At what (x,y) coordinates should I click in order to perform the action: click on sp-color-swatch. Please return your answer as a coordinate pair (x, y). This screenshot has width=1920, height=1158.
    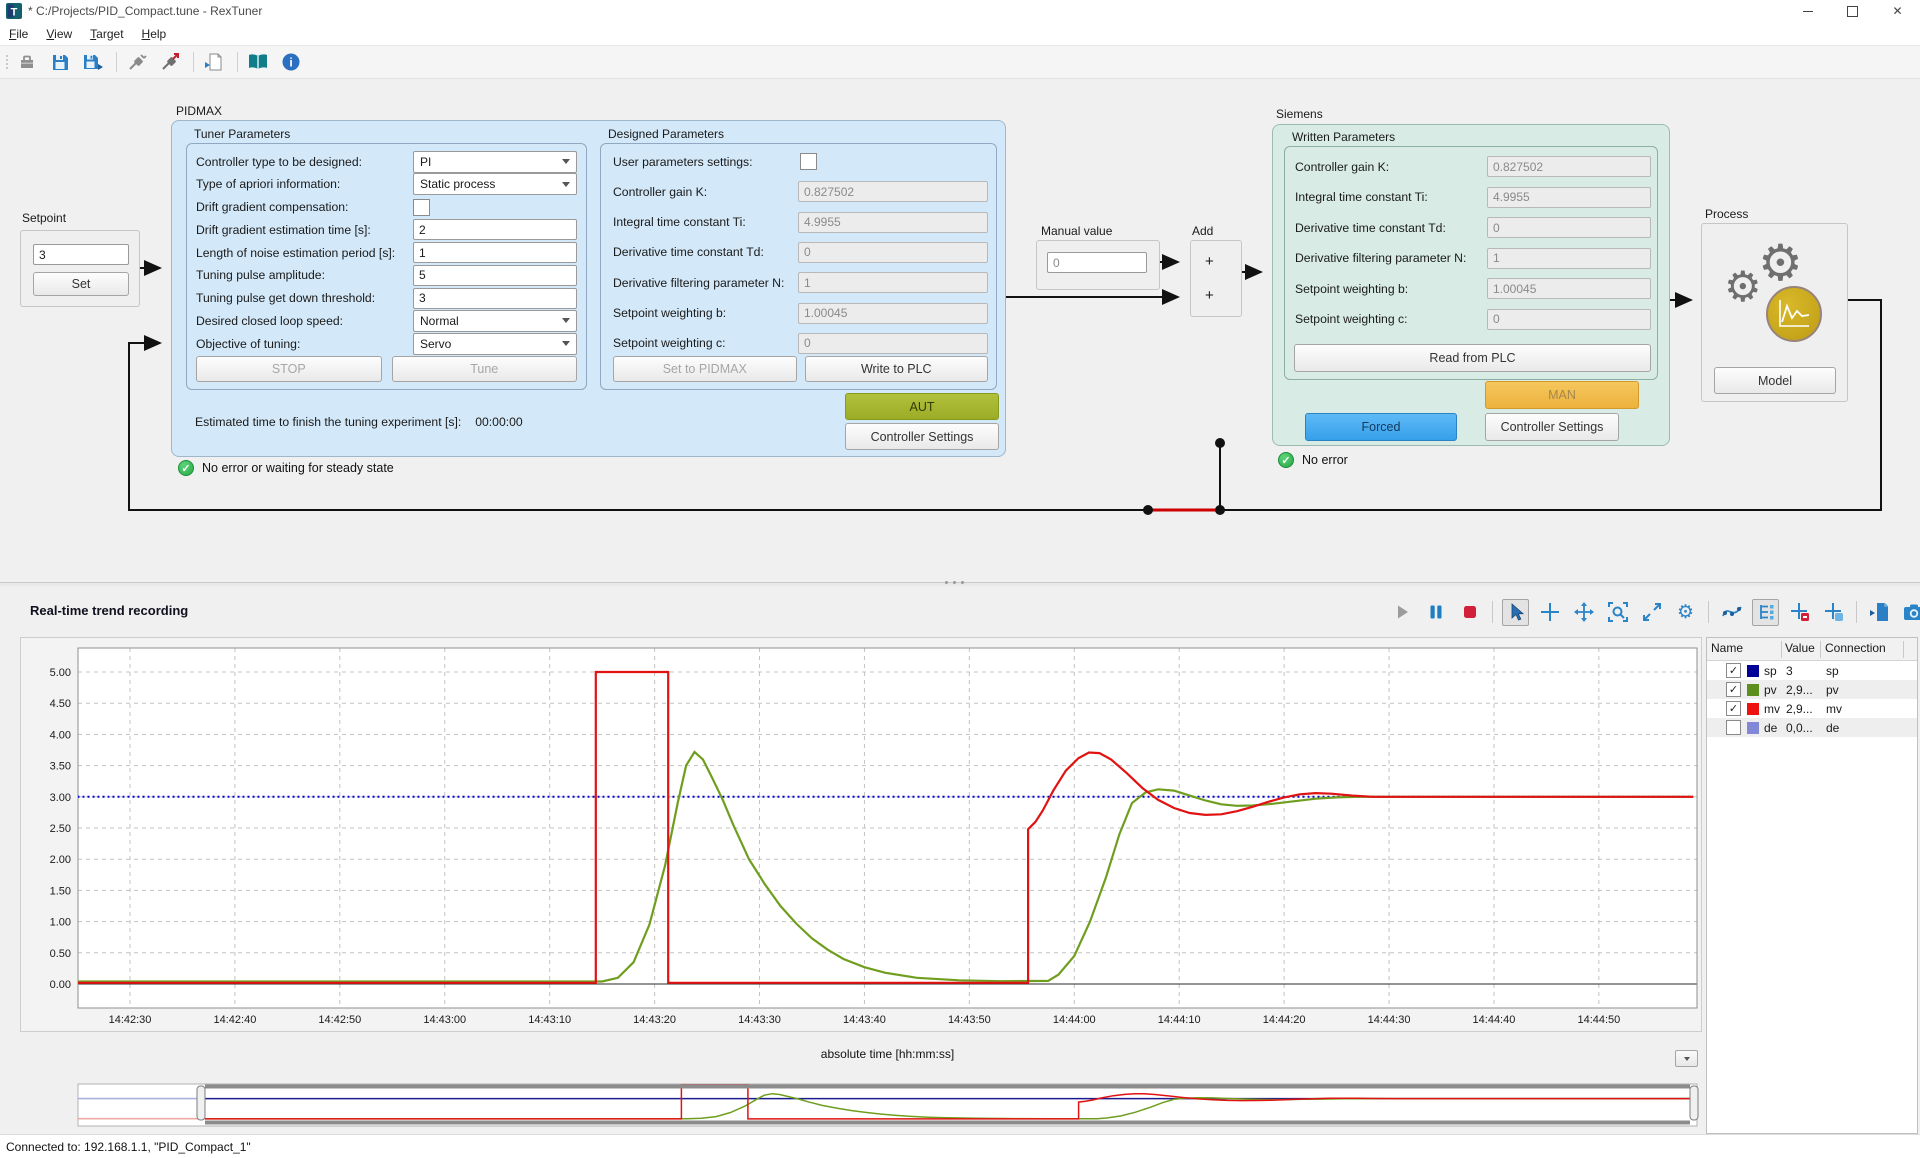
    Looking at the image, I should click on (1753, 670).